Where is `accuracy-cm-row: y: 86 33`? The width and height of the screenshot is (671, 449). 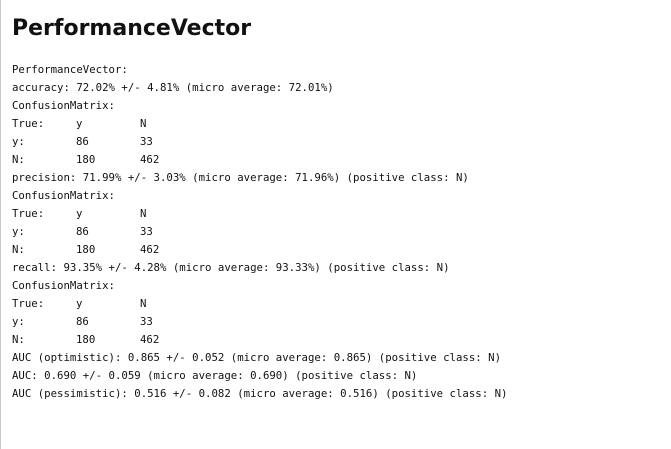
accuracy-cm-row: y: 86 33 is located at coordinates (259, 142).